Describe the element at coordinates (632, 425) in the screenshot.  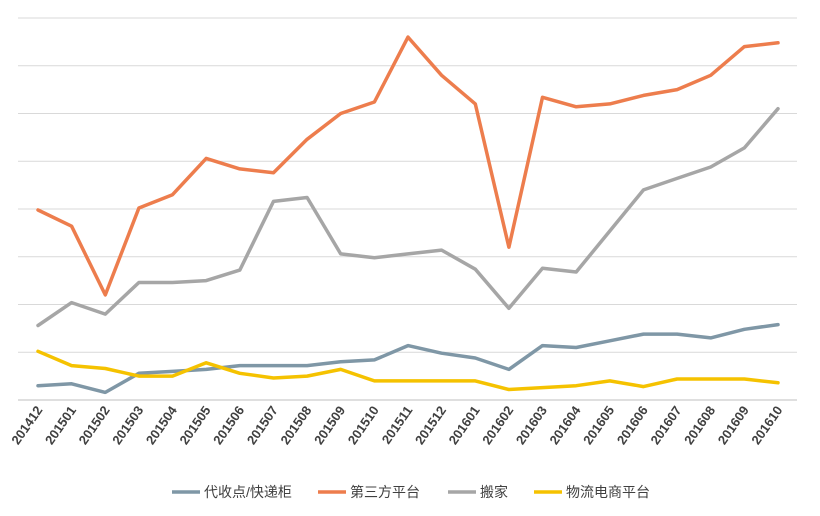
I see `x-tick-label: 201606` at that location.